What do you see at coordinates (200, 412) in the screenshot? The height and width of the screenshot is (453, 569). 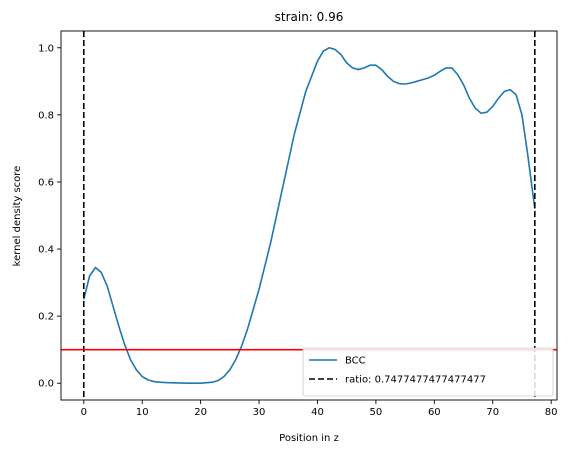 I see `x-tick-label: 20` at bounding box center [200, 412].